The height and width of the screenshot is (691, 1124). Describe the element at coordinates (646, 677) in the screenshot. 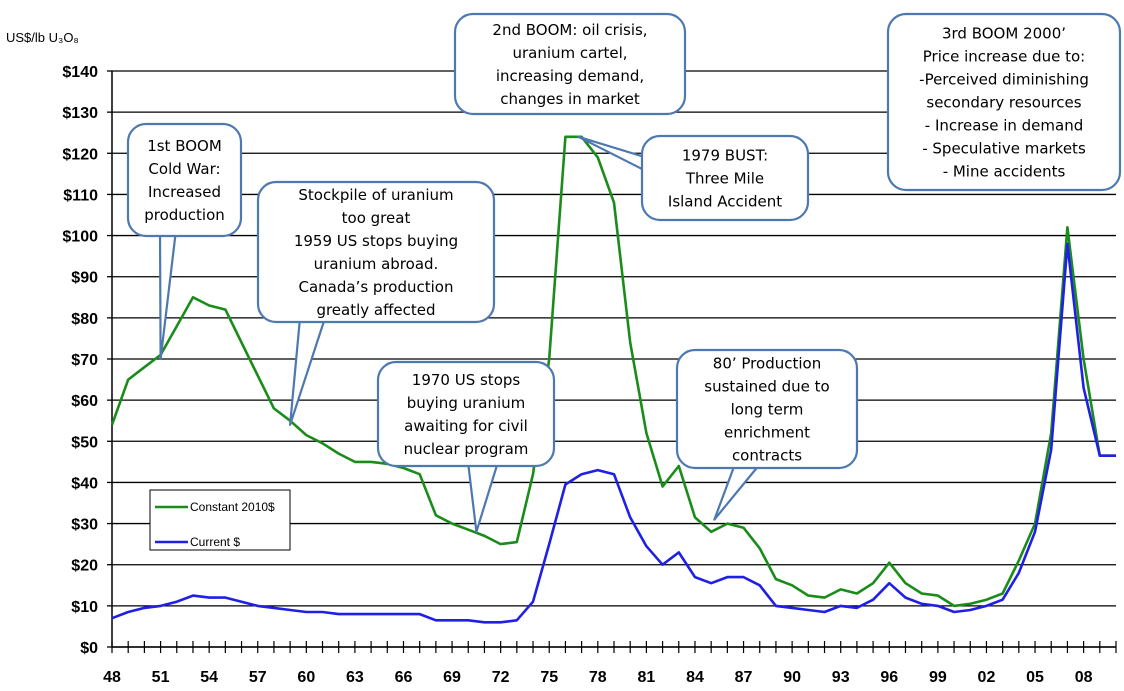

I see `x-tick-label: 81` at that location.